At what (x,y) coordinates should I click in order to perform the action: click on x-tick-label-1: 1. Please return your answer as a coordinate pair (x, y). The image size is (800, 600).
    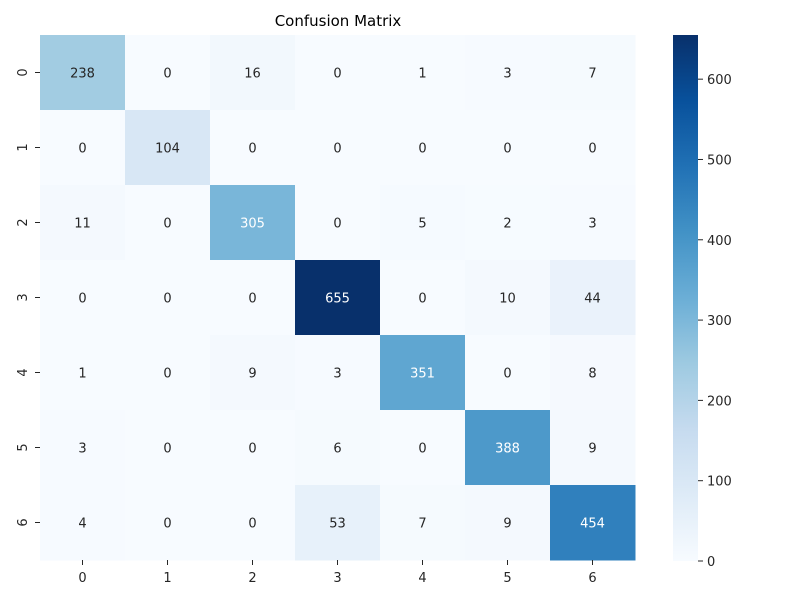
    Looking at the image, I should click on (167, 578).